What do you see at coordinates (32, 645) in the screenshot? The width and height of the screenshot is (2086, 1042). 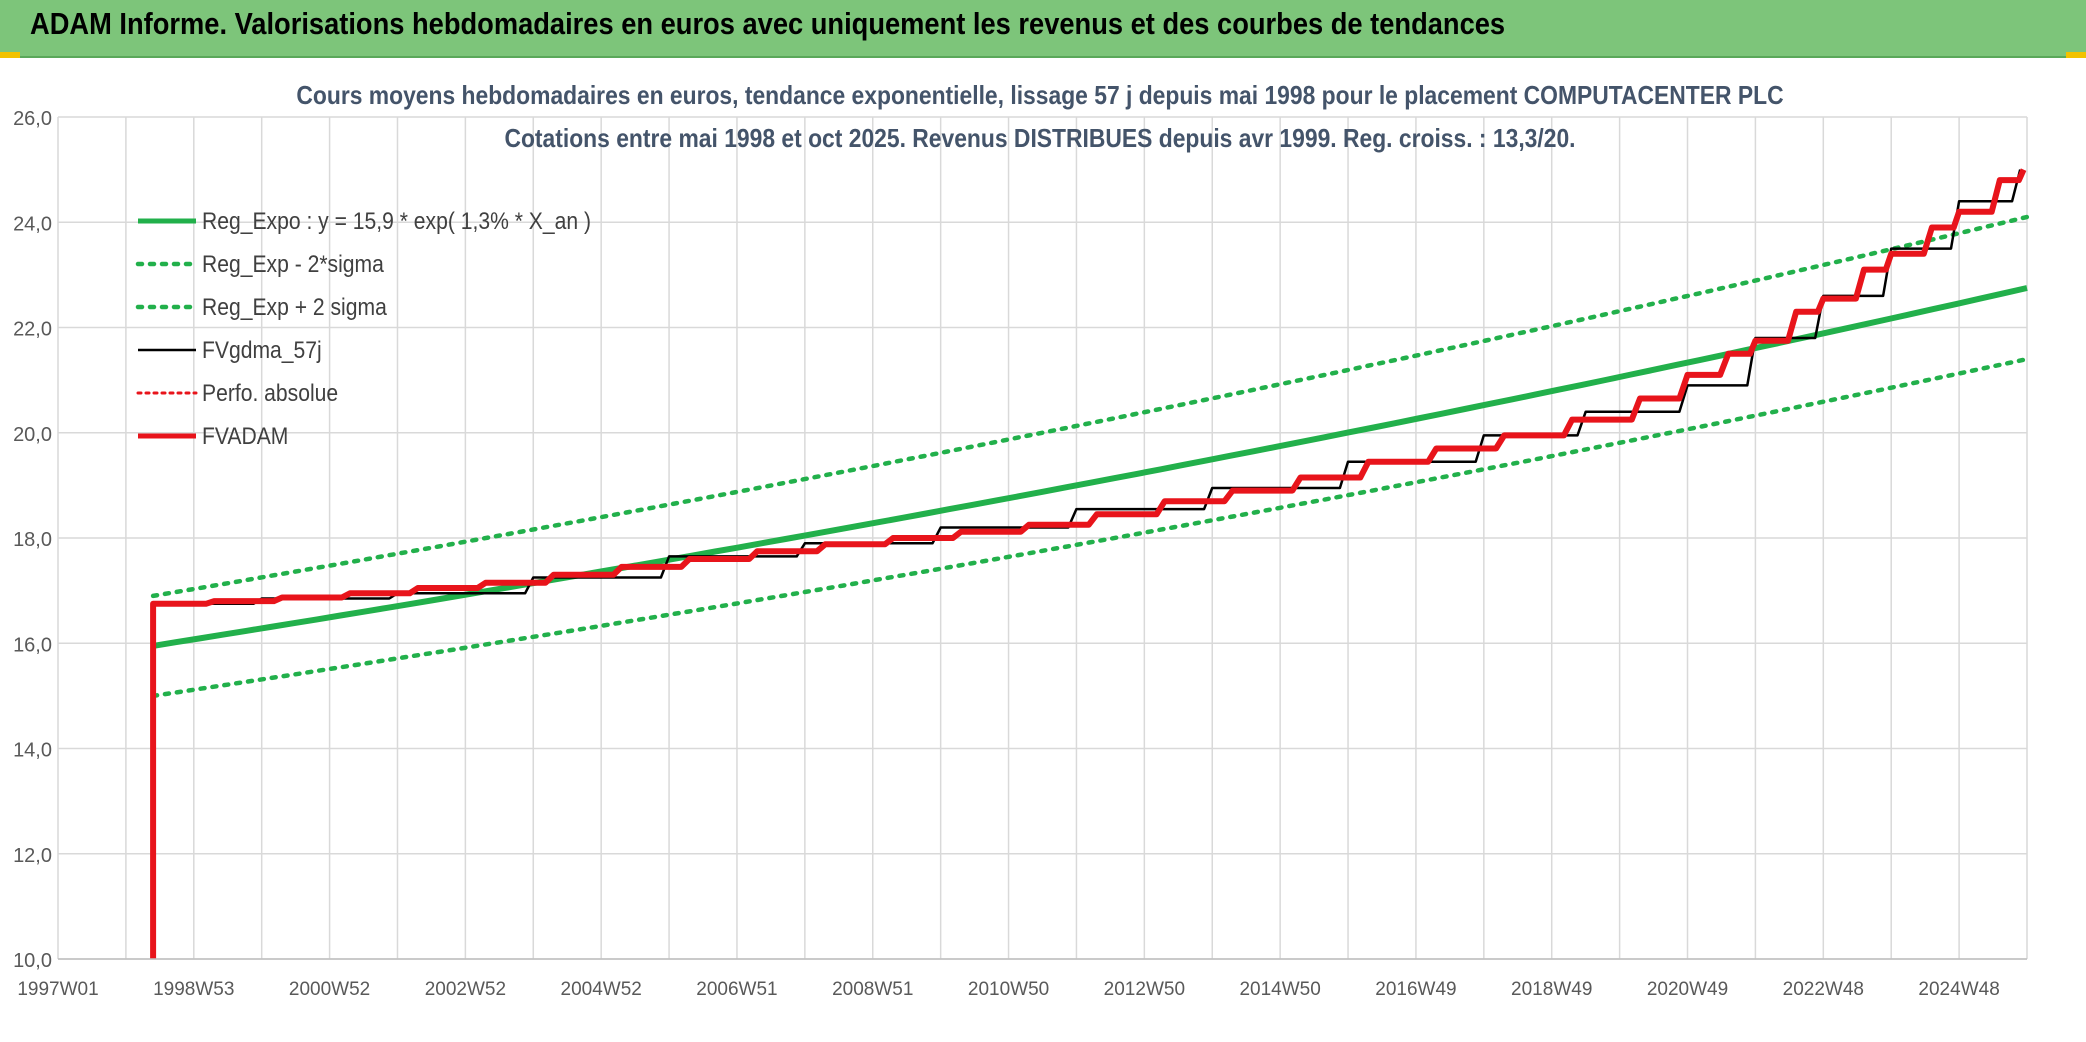 I see `y-tick-label: 16,0` at bounding box center [32, 645].